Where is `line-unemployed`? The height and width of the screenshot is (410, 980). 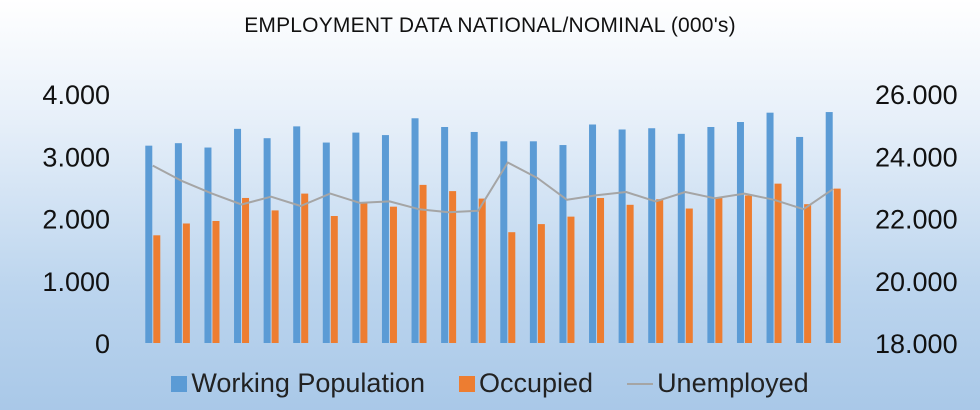 line-unemployed is located at coordinates (493, 187).